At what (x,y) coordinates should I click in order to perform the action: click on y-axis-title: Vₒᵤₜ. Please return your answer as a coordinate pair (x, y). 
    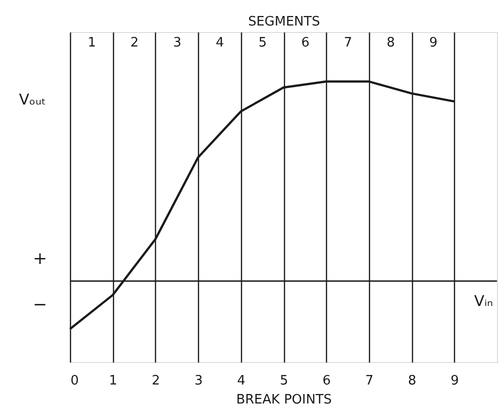
    Looking at the image, I should click on (32, 99).